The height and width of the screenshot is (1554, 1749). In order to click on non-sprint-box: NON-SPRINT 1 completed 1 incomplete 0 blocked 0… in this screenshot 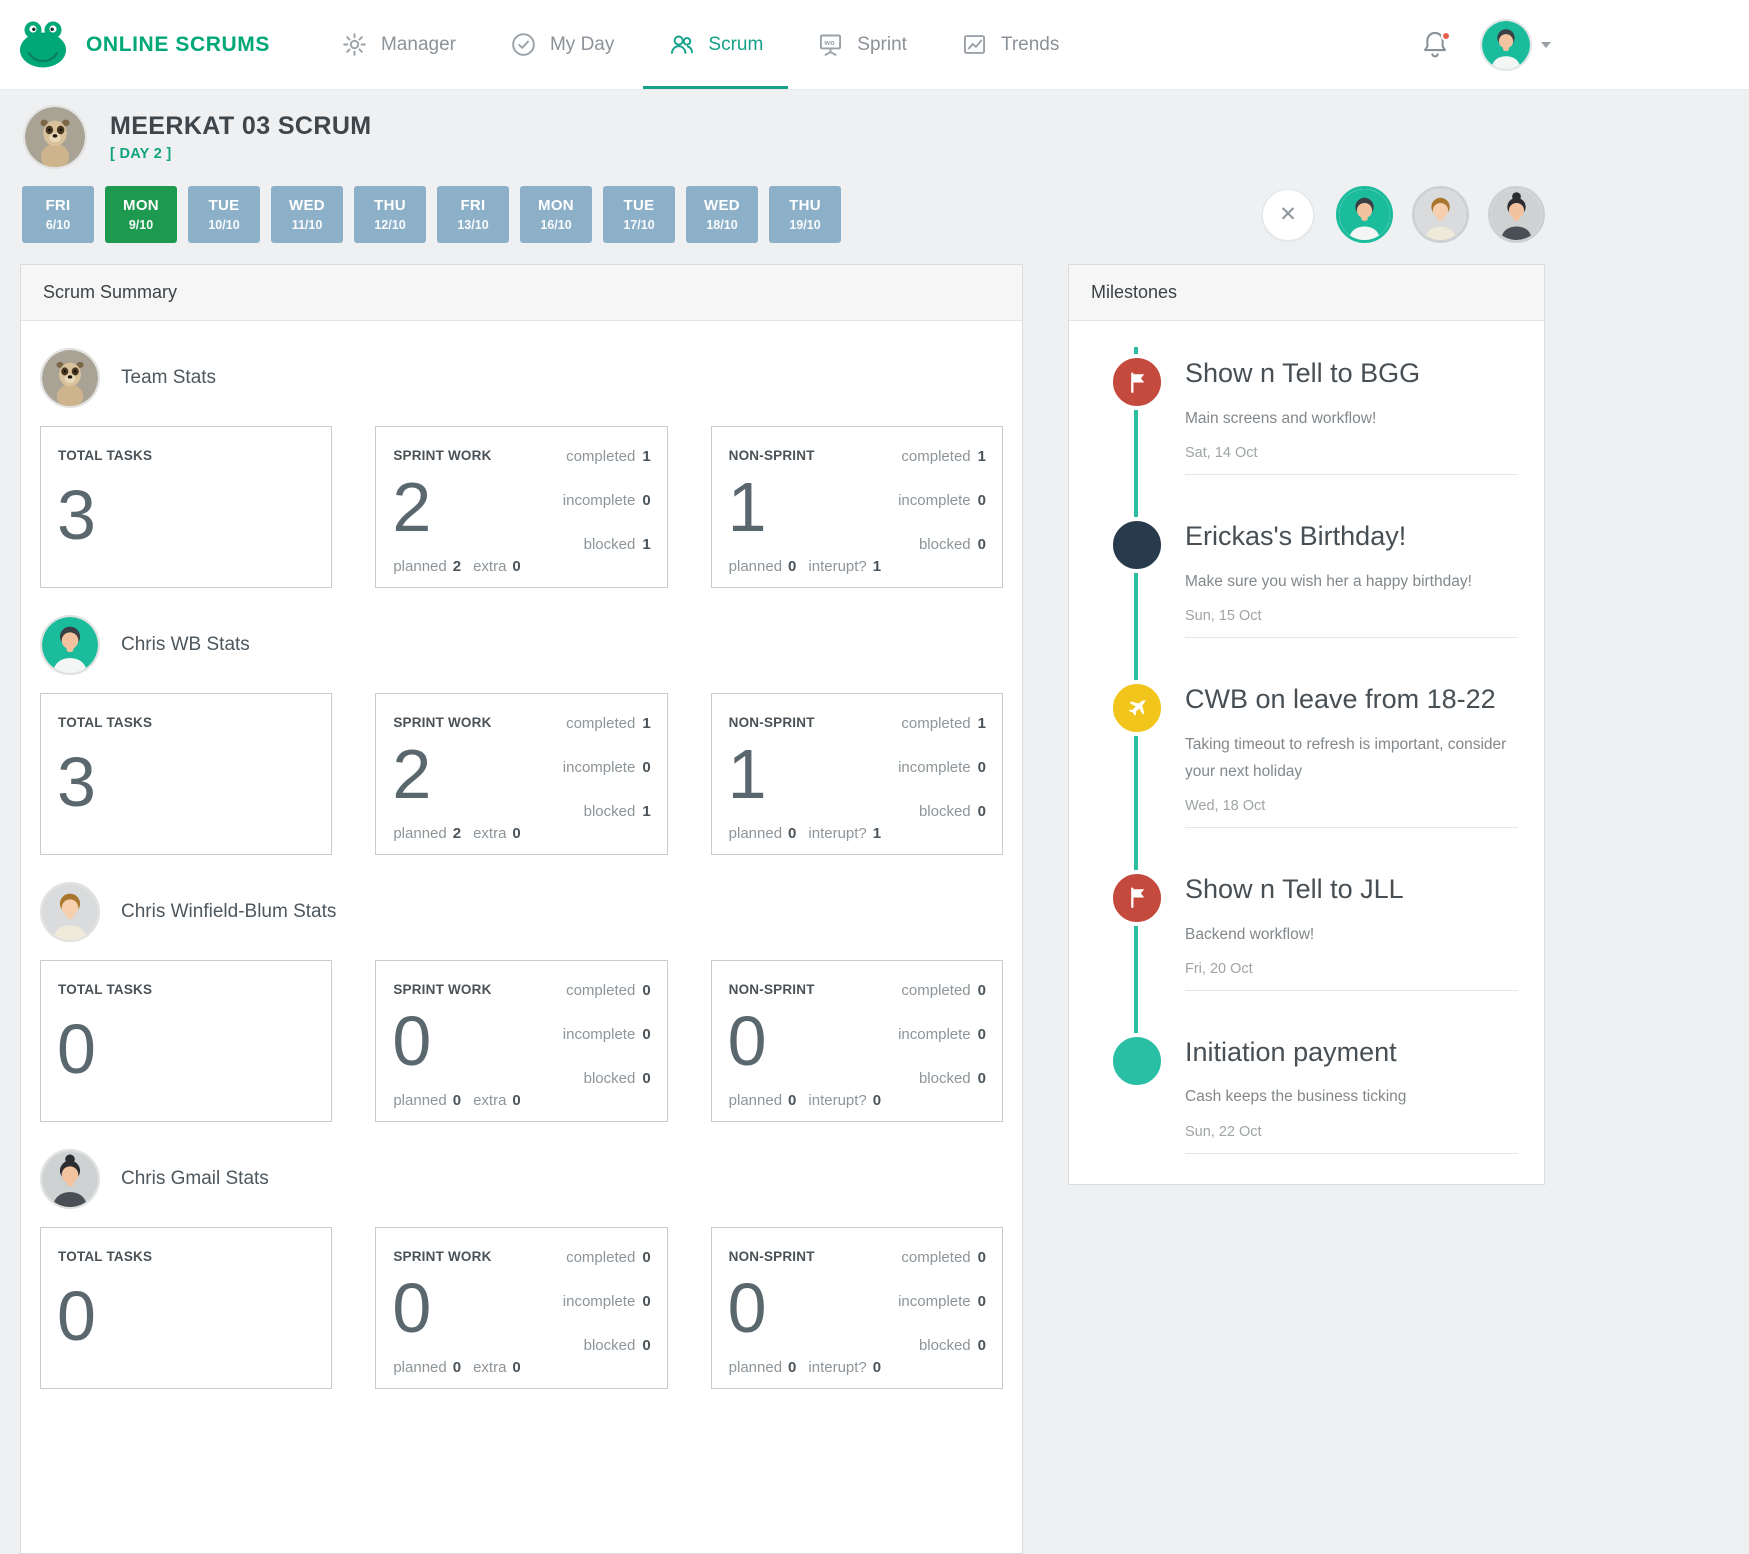, I will do `click(856, 507)`.